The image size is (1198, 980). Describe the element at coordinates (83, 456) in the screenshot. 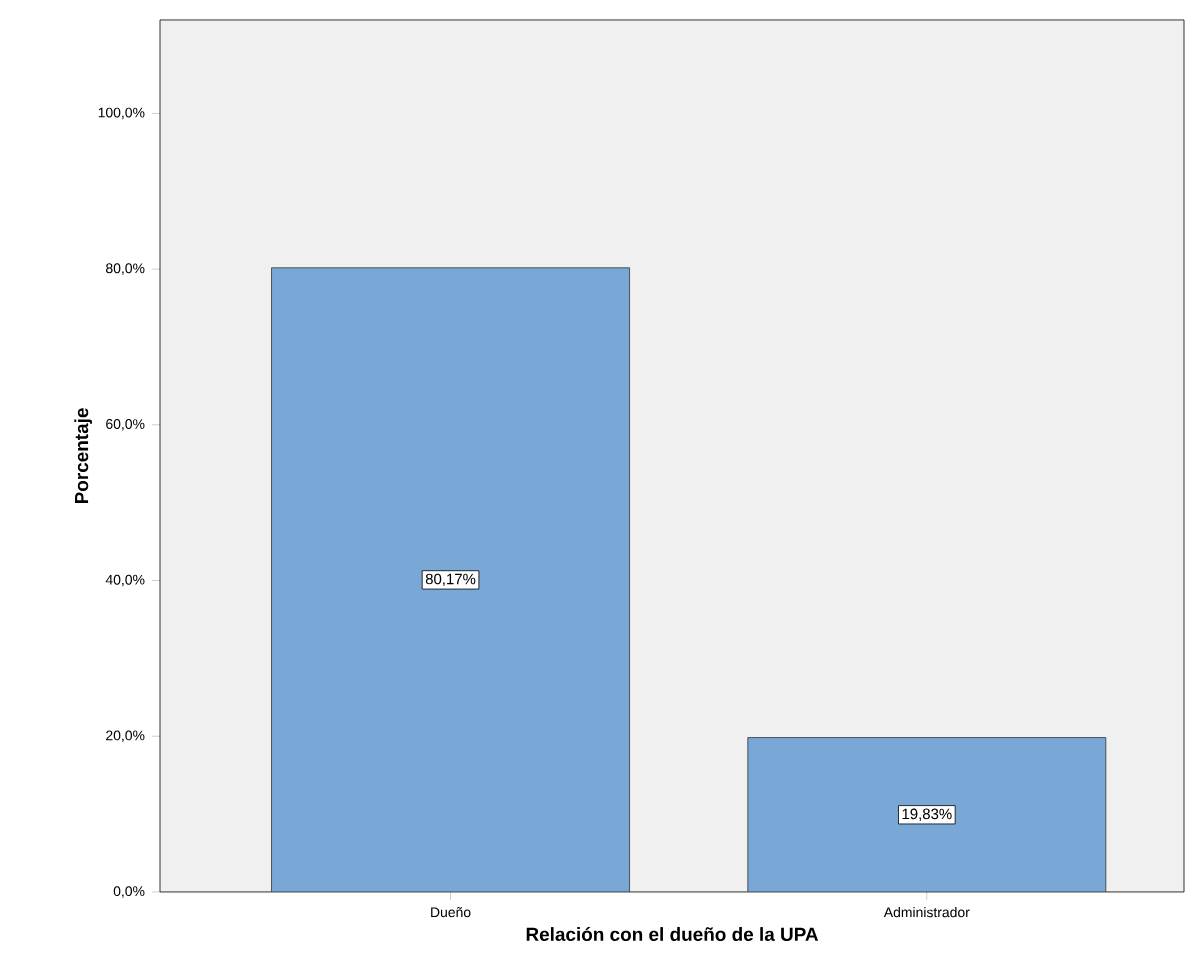

I see `y-axis-title: Porcentaje` at that location.